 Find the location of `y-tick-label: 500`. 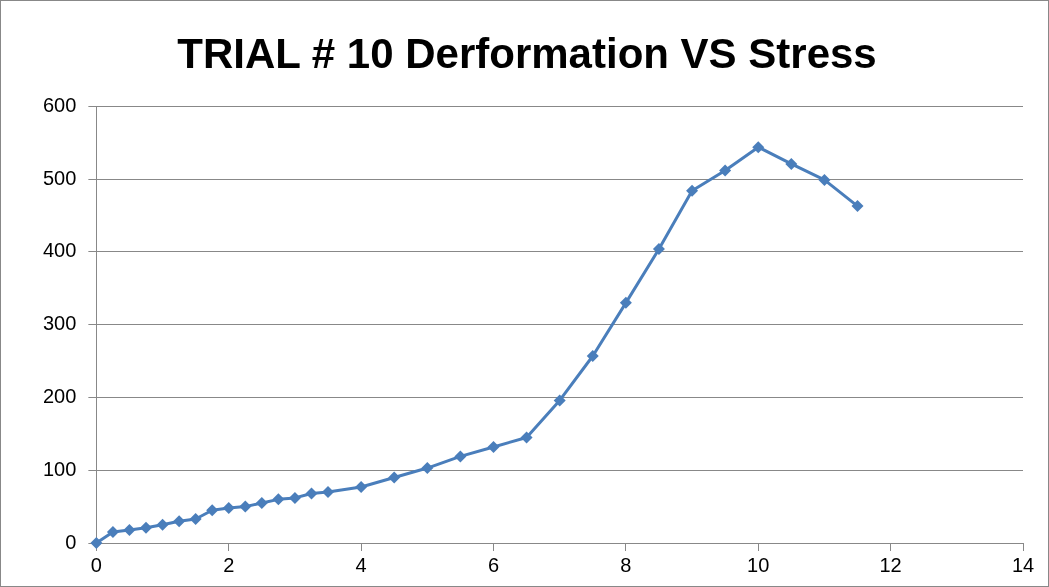

y-tick-label: 500 is located at coordinates (59, 177).